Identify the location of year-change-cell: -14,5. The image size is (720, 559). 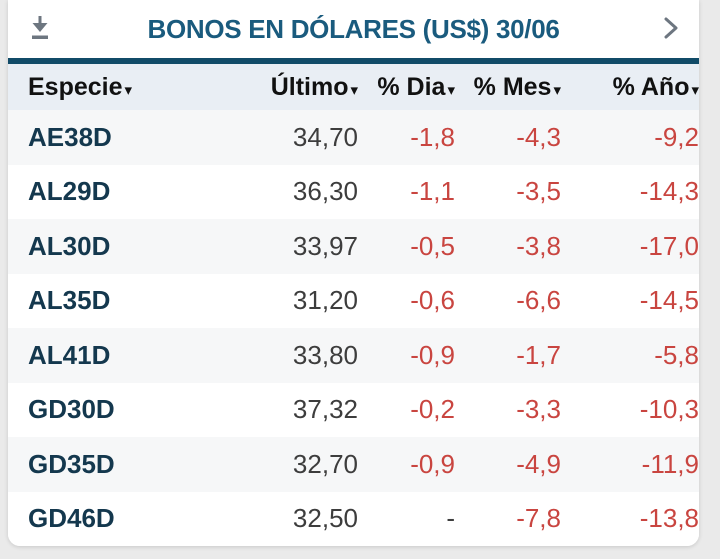
(669, 300).